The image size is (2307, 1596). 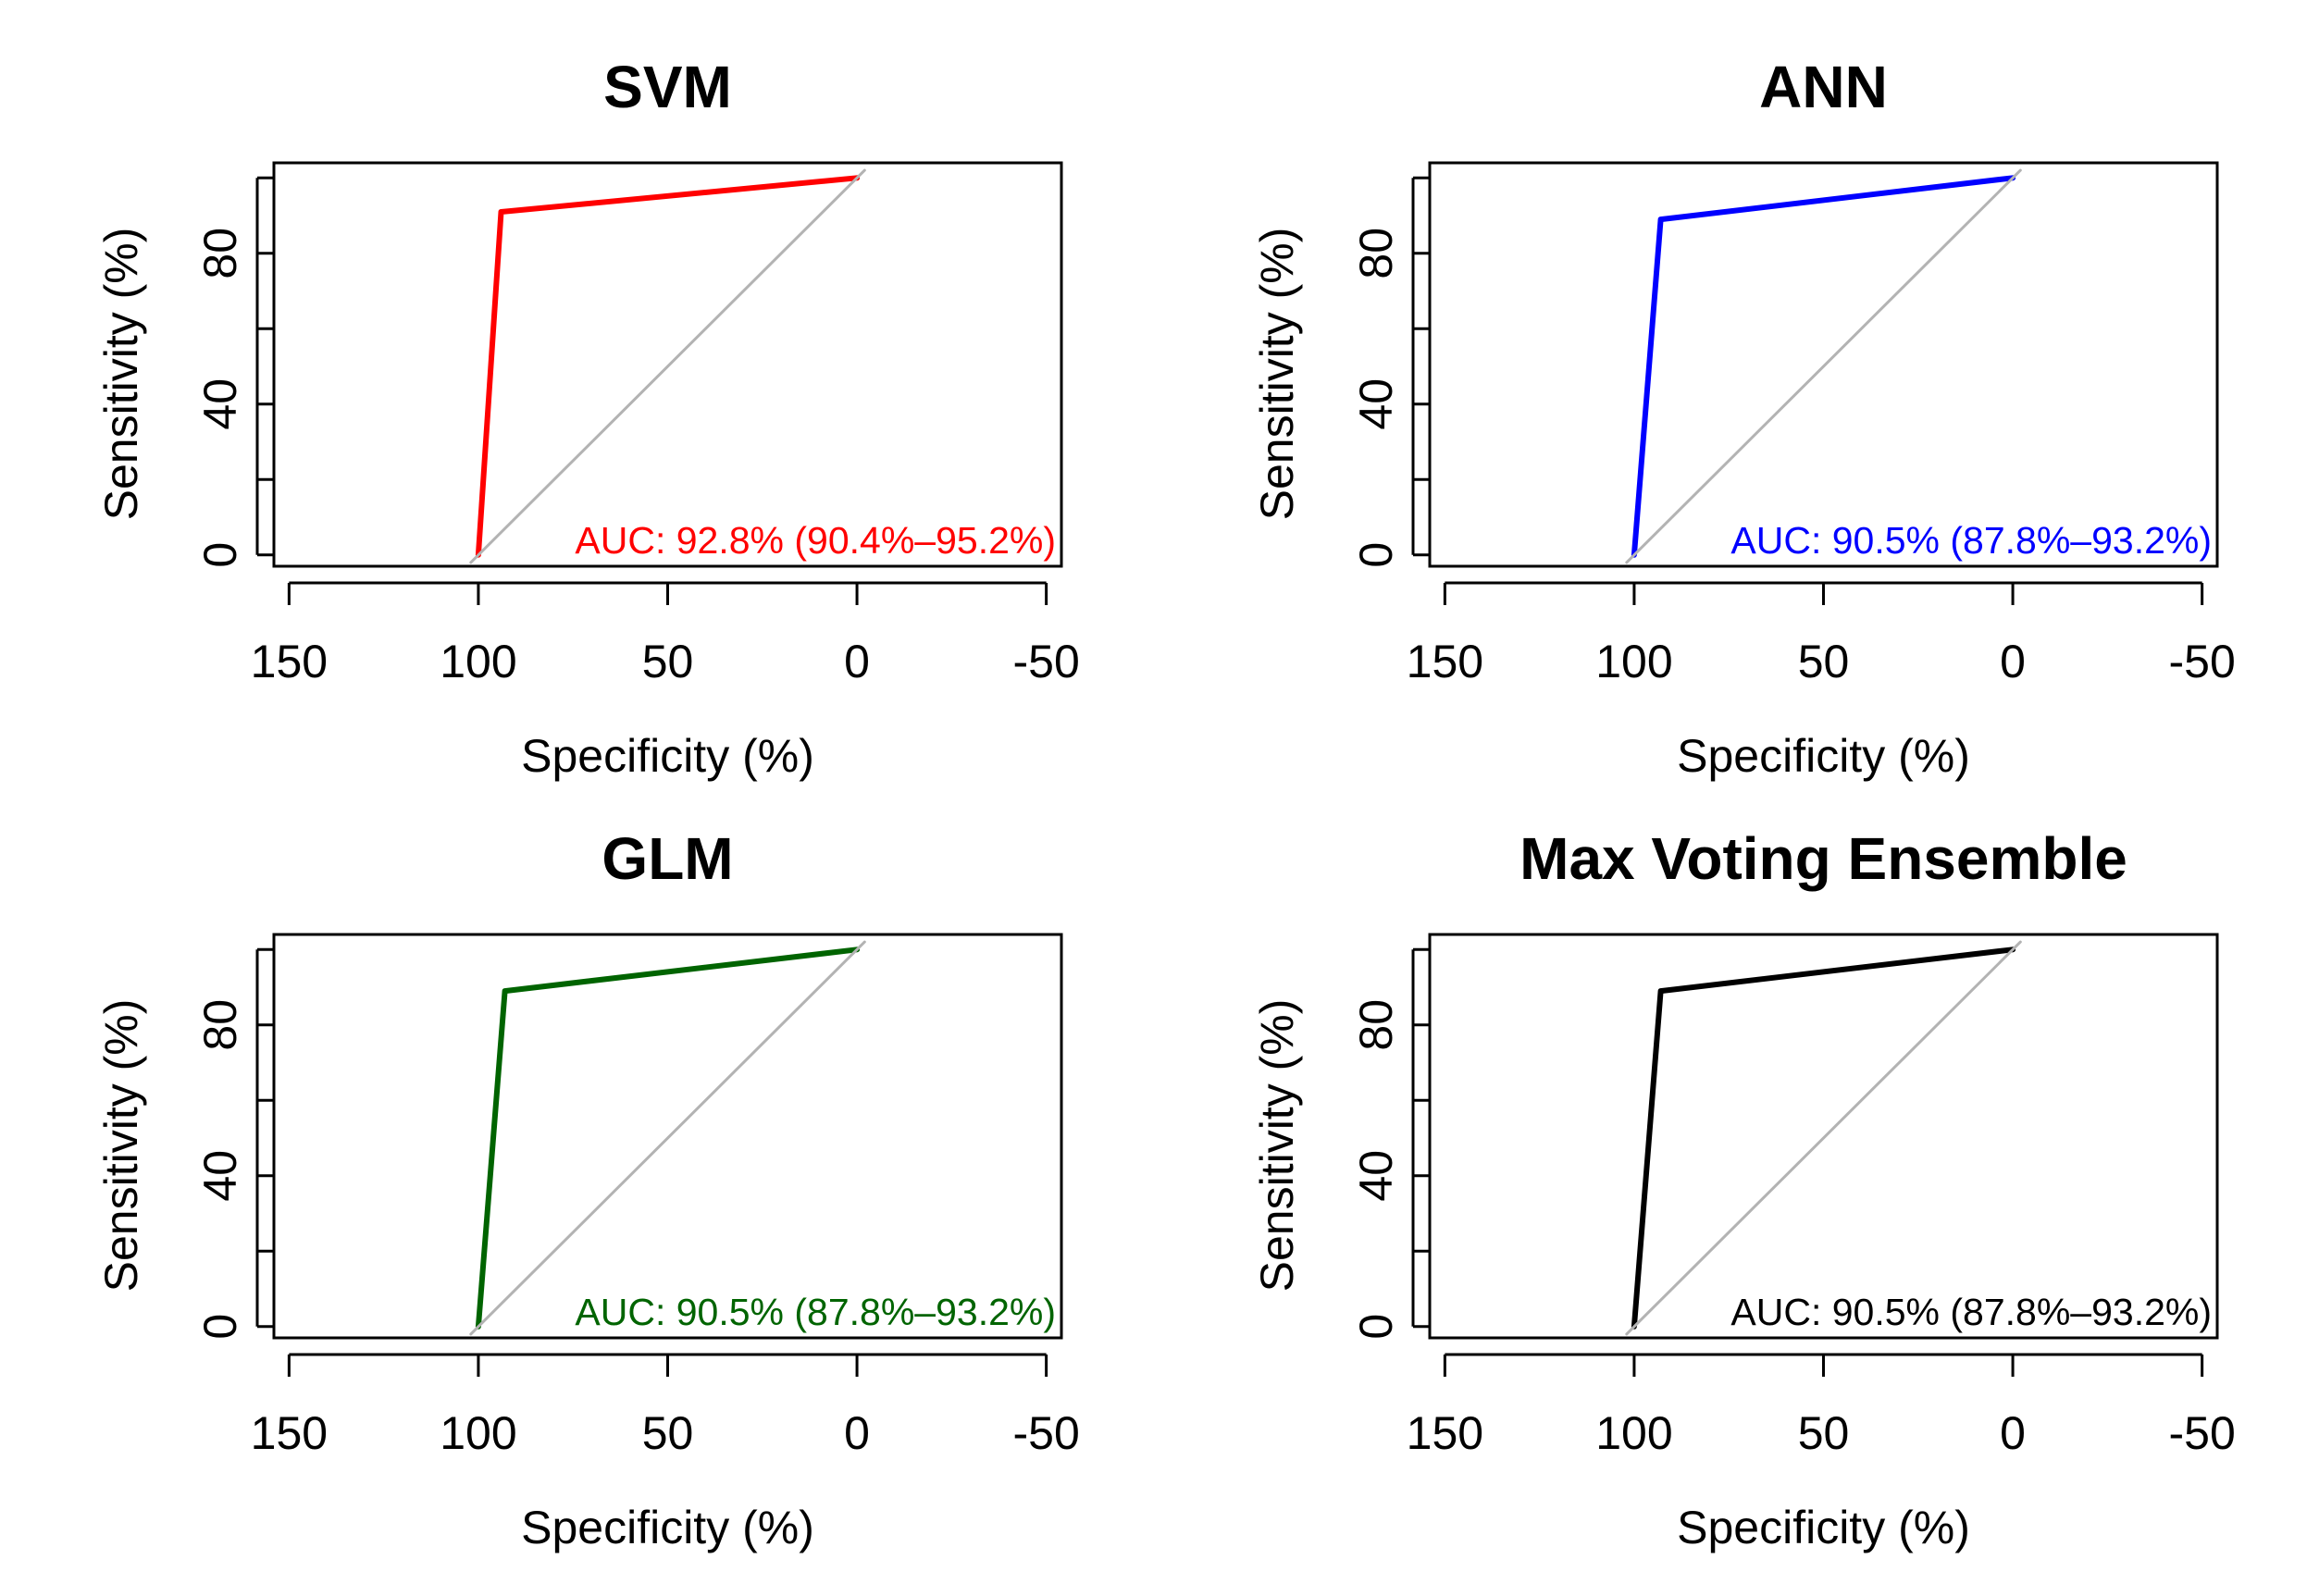 What do you see at coordinates (815, 540) in the screenshot?
I see `auc-annotation: AUC: 92.8% (90.4%–95.2%)` at bounding box center [815, 540].